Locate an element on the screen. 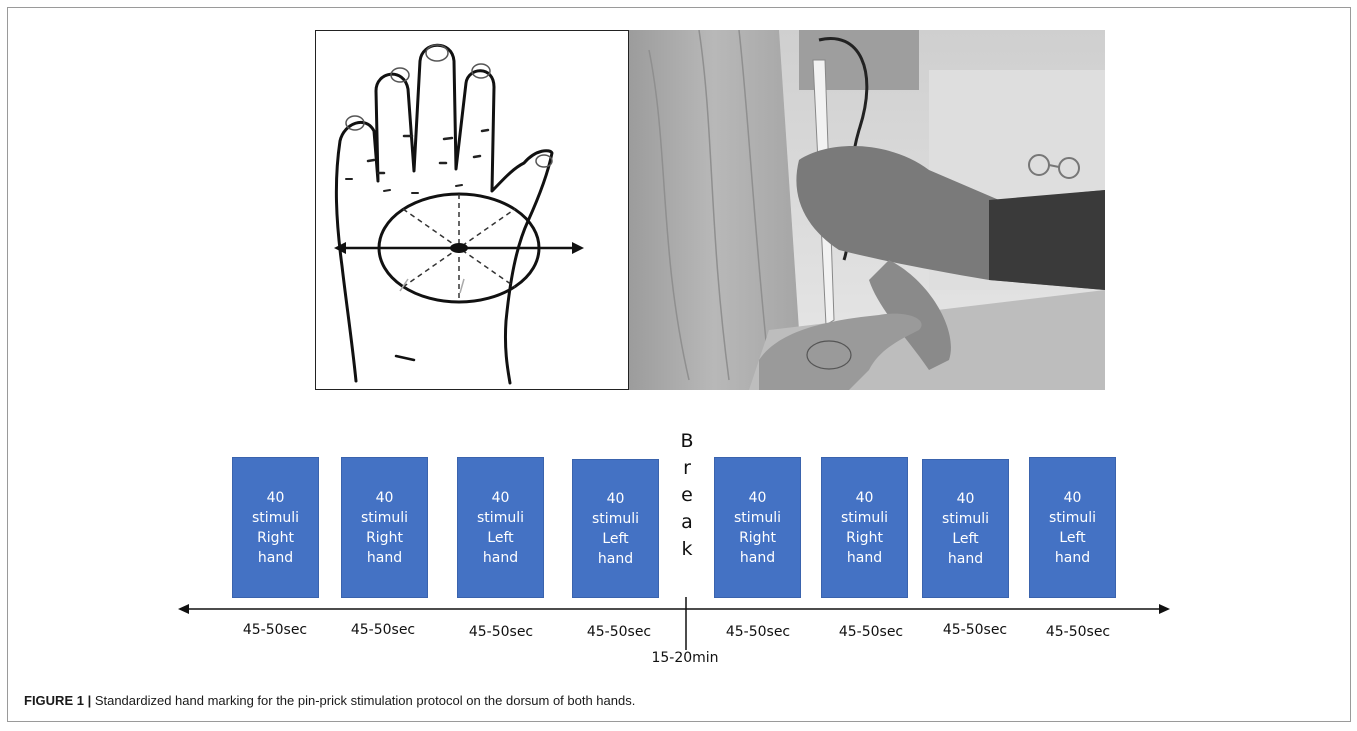  hand-drawing-panel is located at coordinates (472, 210).